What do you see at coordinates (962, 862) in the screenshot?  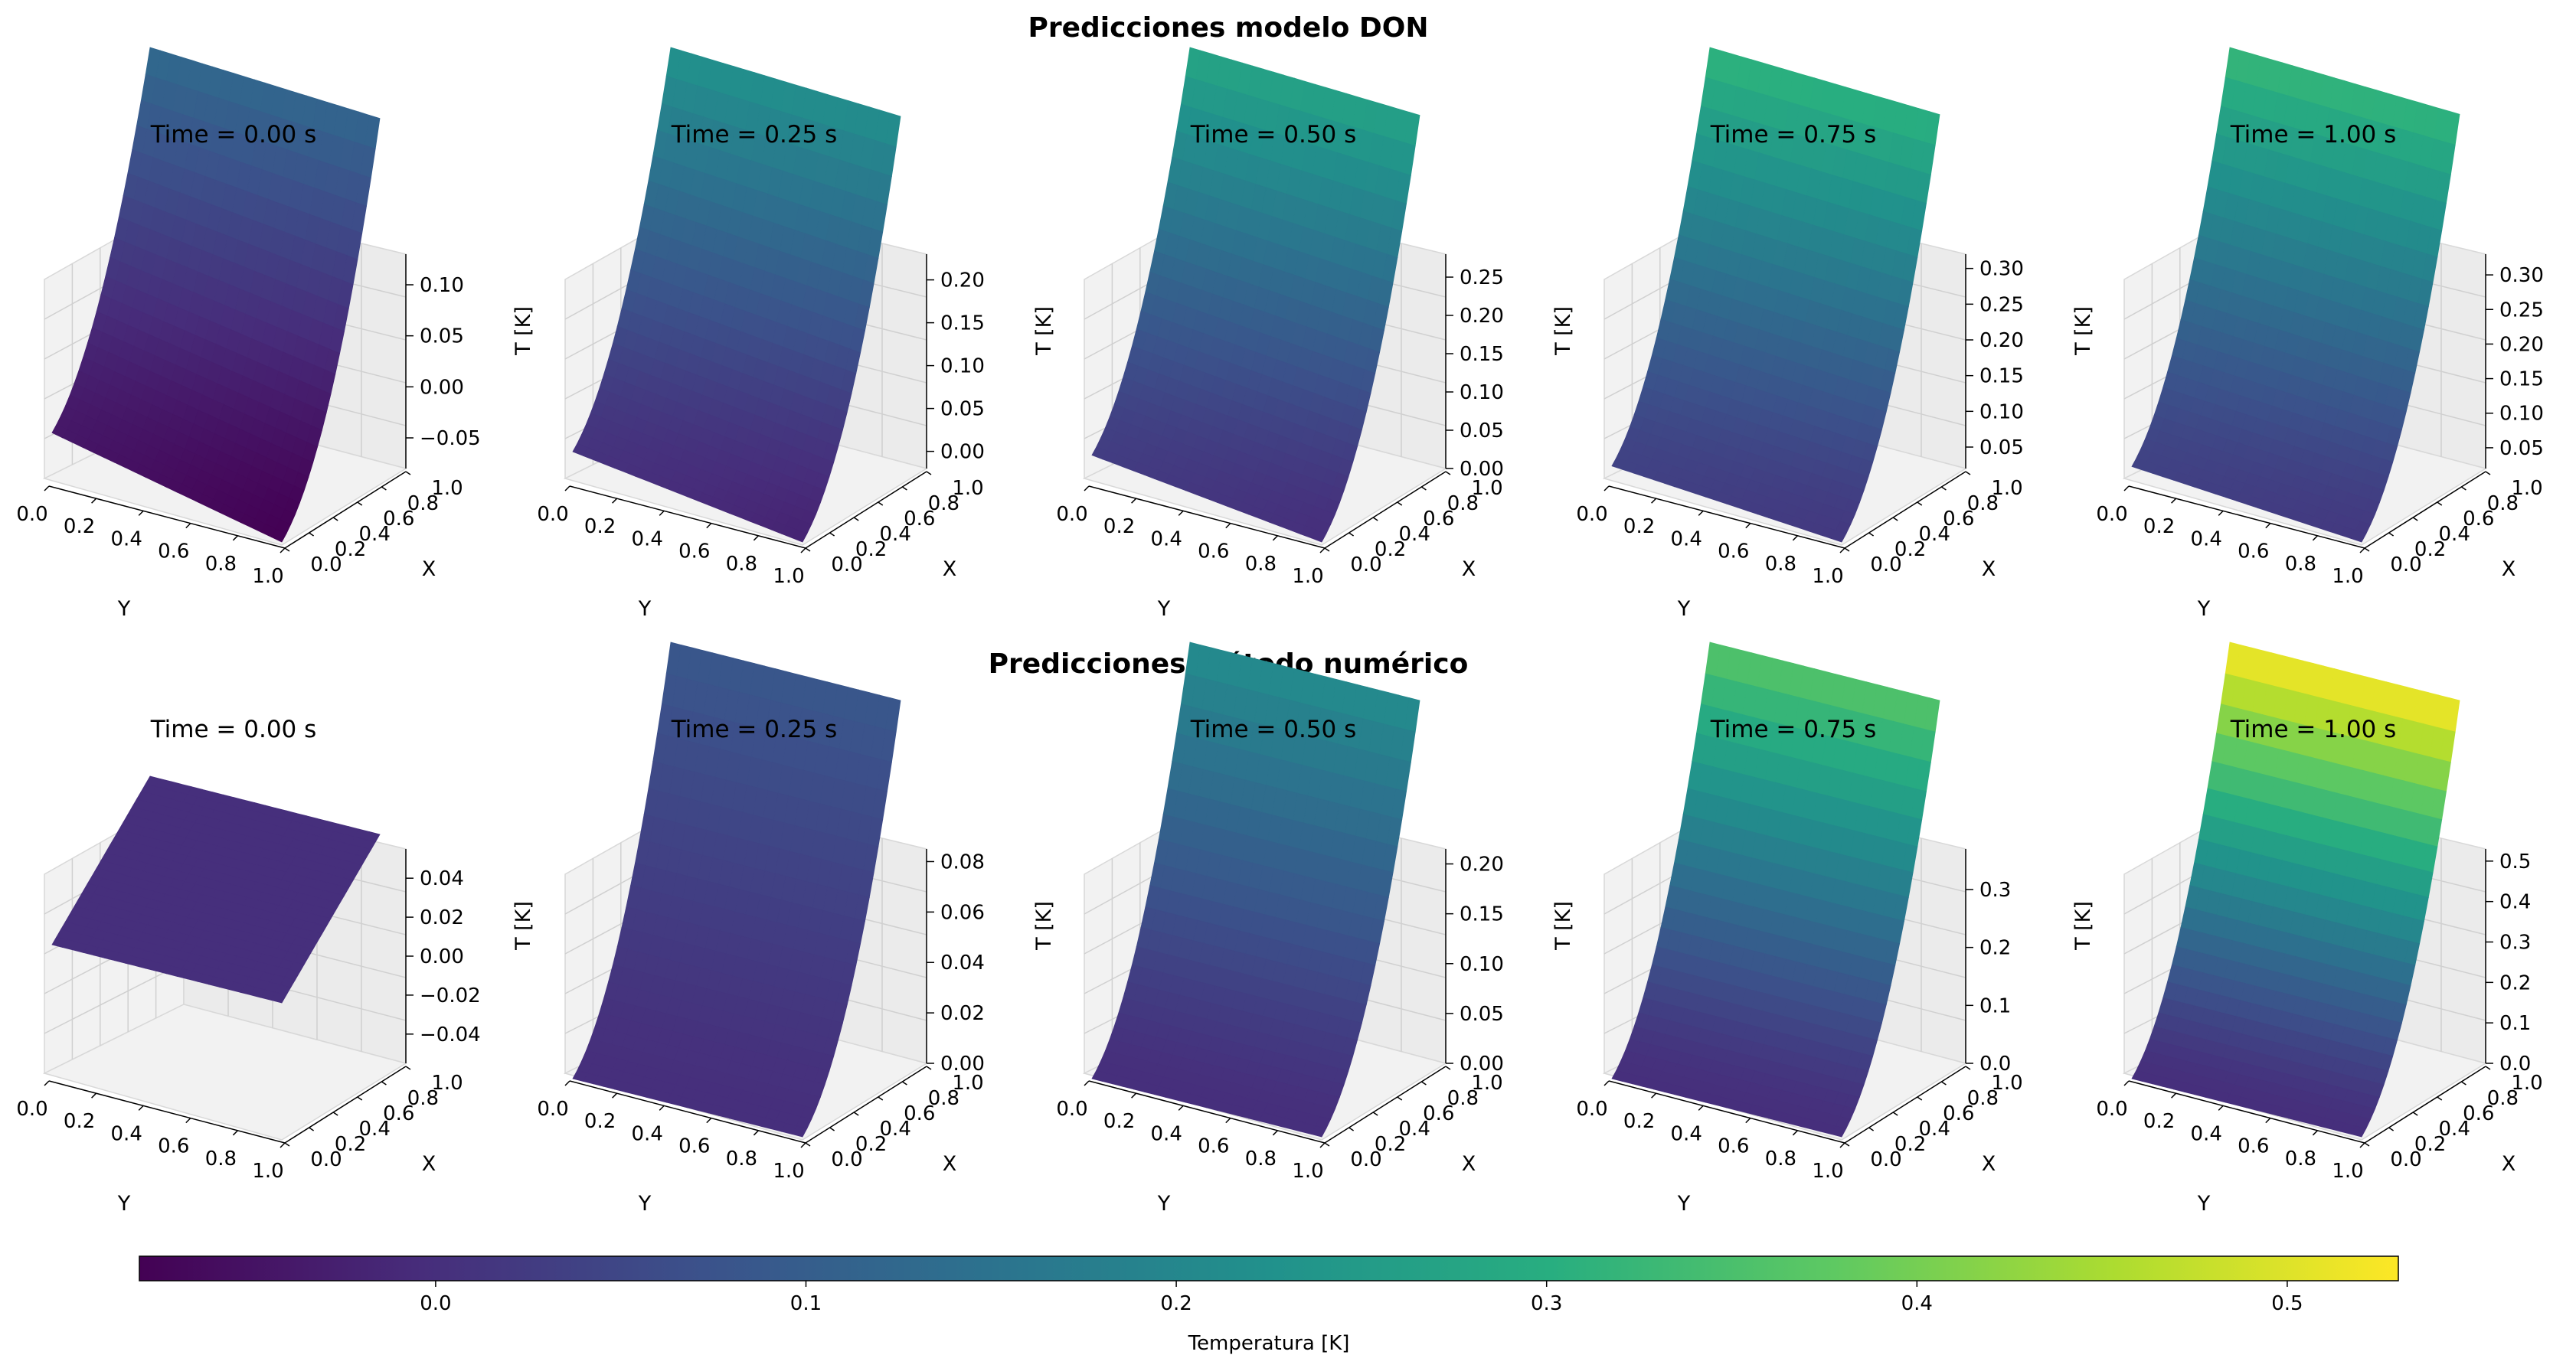 I see `z-tick-label: 0.08` at bounding box center [962, 862].